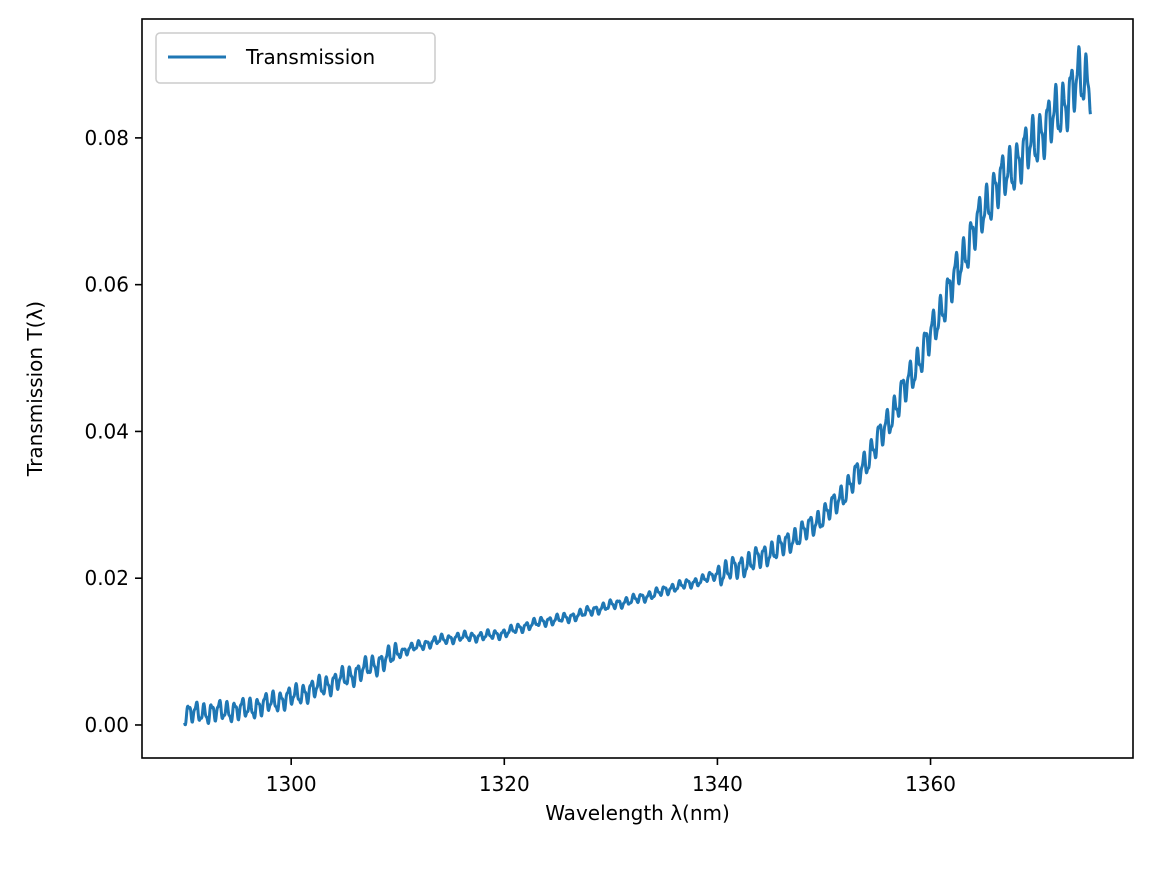 The image size is (1153, 869). I want to click on y-tick-label: 0.00, so click(106, 725).